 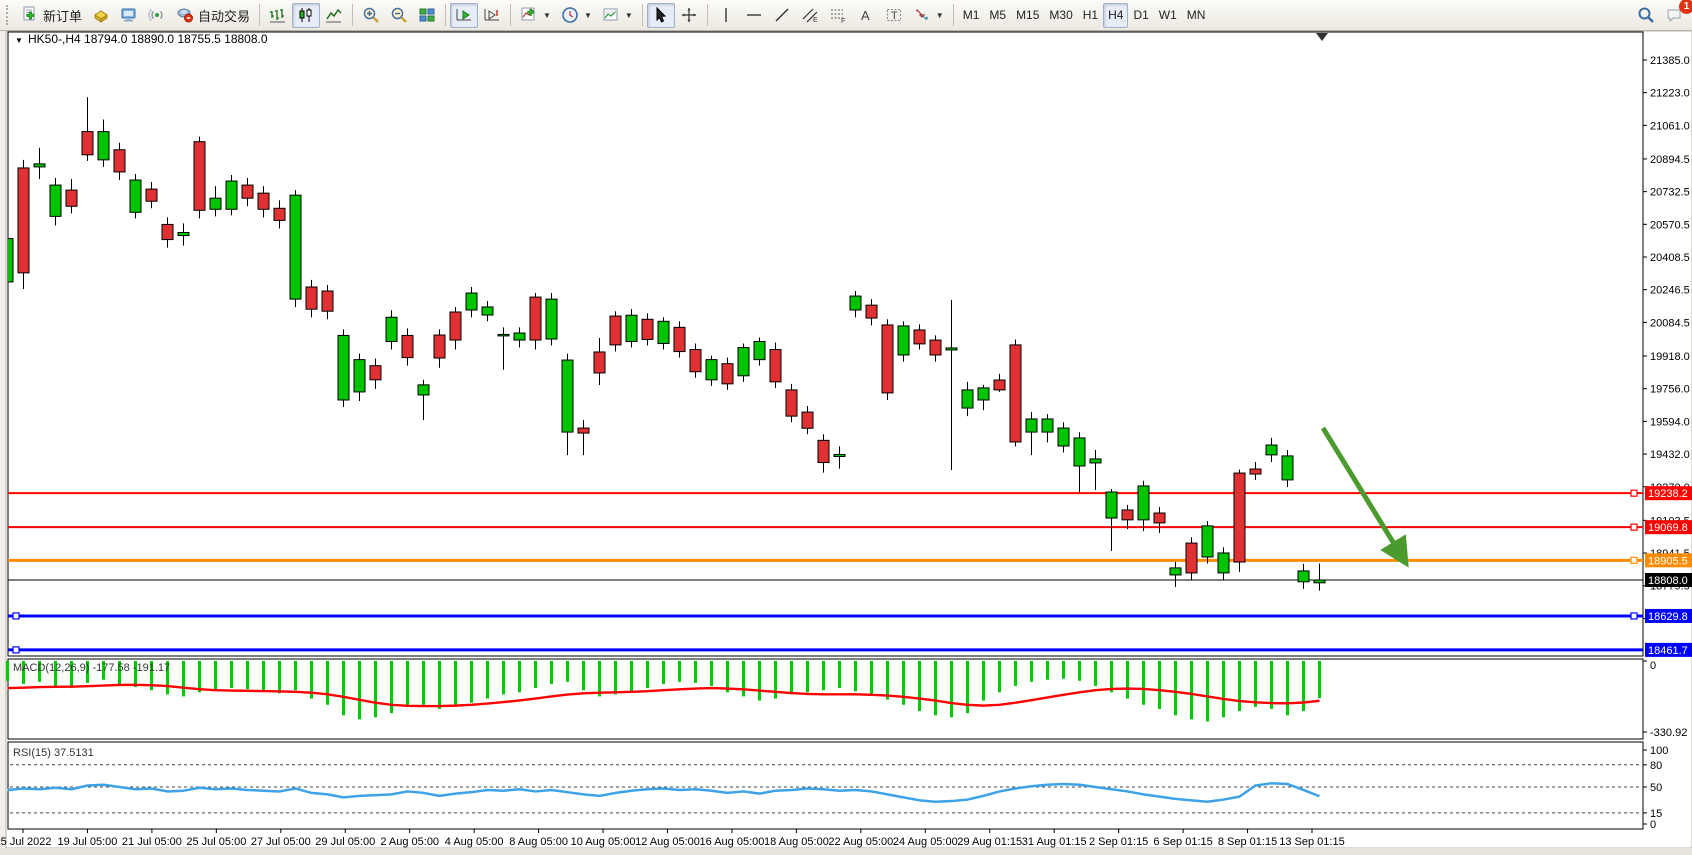 I want to click on equidistant-channel-button: E, so click(x=810, y=15).